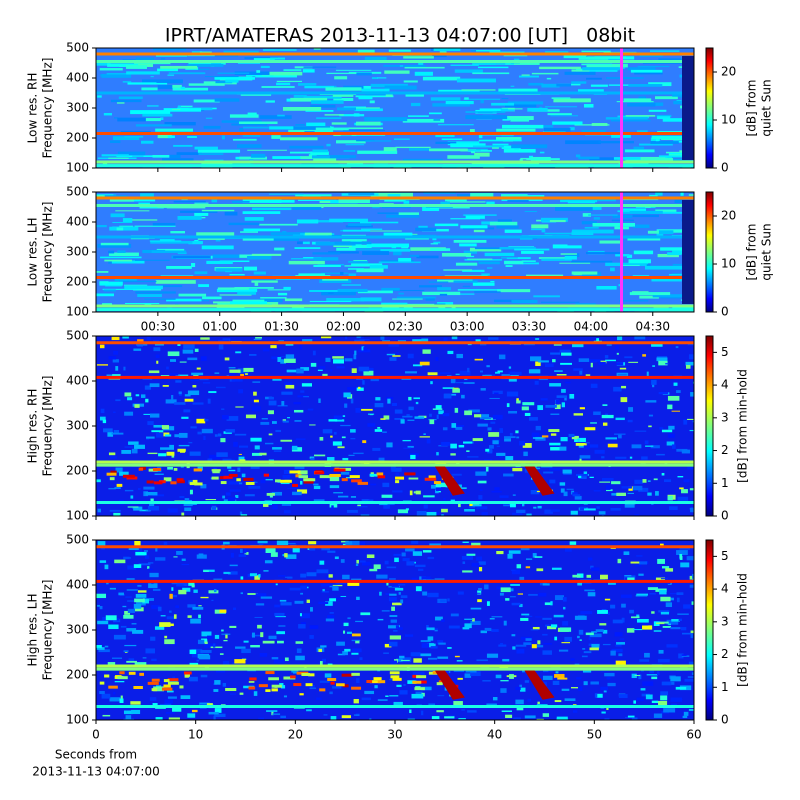  I want to click on y-tick-label: 300, so click(77, 426).